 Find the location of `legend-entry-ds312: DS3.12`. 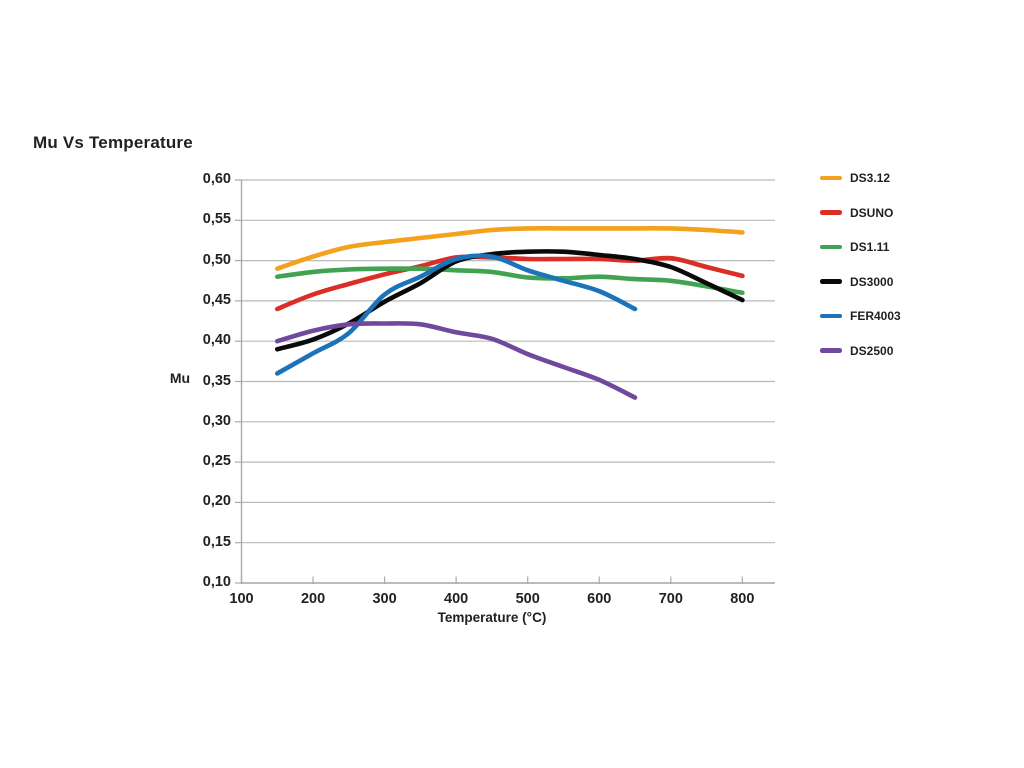

legend-entry-ds312: DS3.12 is located at coordinates (860, 178).